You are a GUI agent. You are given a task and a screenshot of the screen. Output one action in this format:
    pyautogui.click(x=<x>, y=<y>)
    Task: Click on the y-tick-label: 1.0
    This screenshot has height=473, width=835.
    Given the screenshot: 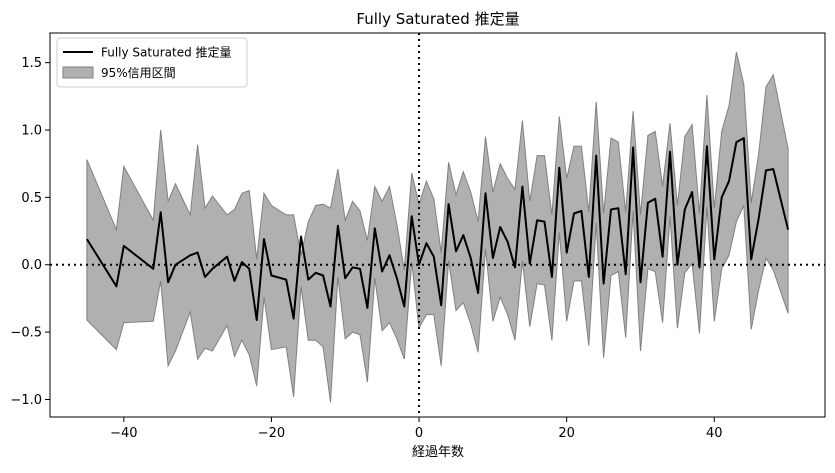 What is the action you would take?
    pyautogui.click(x=31, y=131)
    